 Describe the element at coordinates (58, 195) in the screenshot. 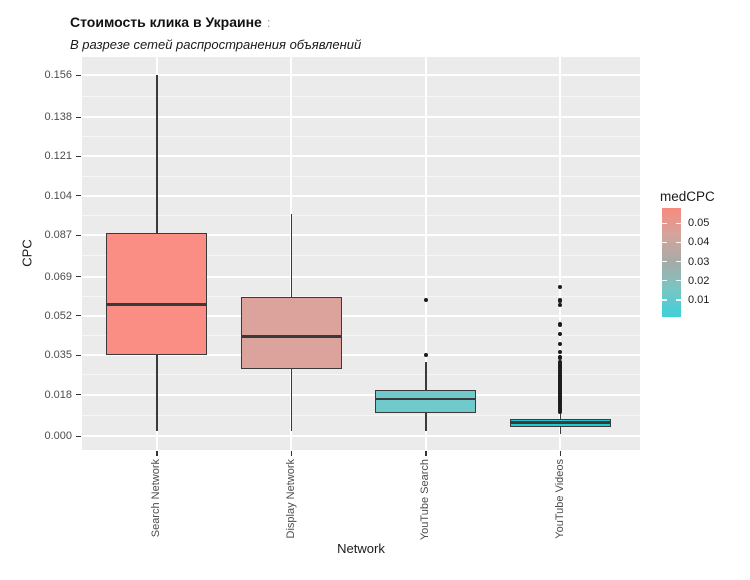

I see `y-tick-label: 0.104` at that location.